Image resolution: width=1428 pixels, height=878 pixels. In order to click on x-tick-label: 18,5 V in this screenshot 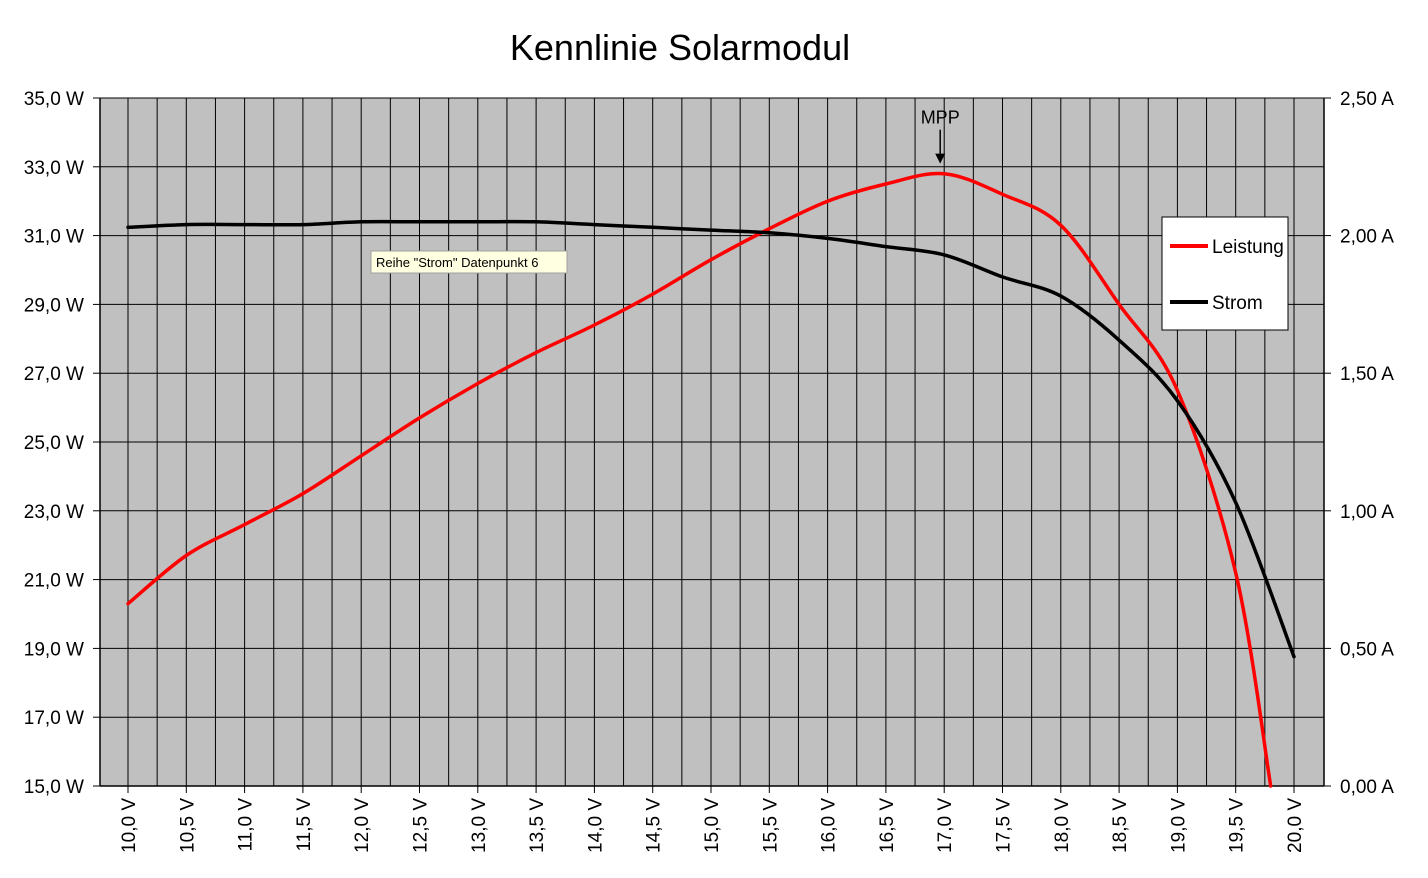, I will do `click(1120, 825)`.